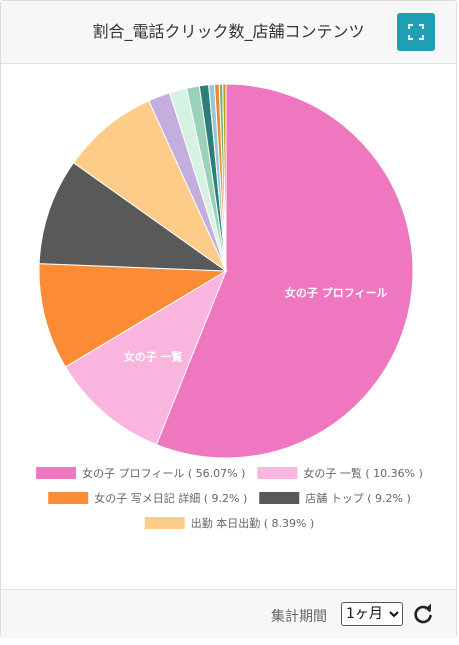  What do you see at coordinates (170, 498) in the screenshot?
I see `legend-label: 女の子 写メ日記 詳細 ( 9.2% )` at bounding box center [170, 498].